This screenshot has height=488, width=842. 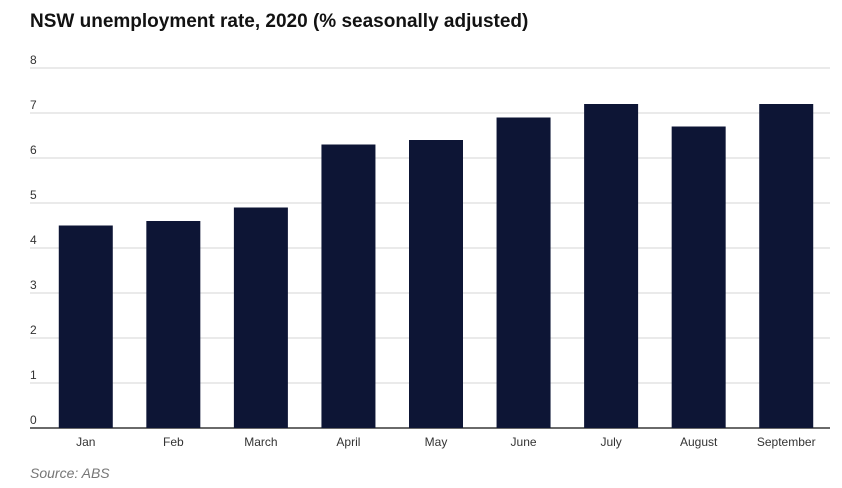 What do you see at coordinates (85, 442) in the screenshot?
I see `x-tick-label: Jan` at bounding box center [85, 442].